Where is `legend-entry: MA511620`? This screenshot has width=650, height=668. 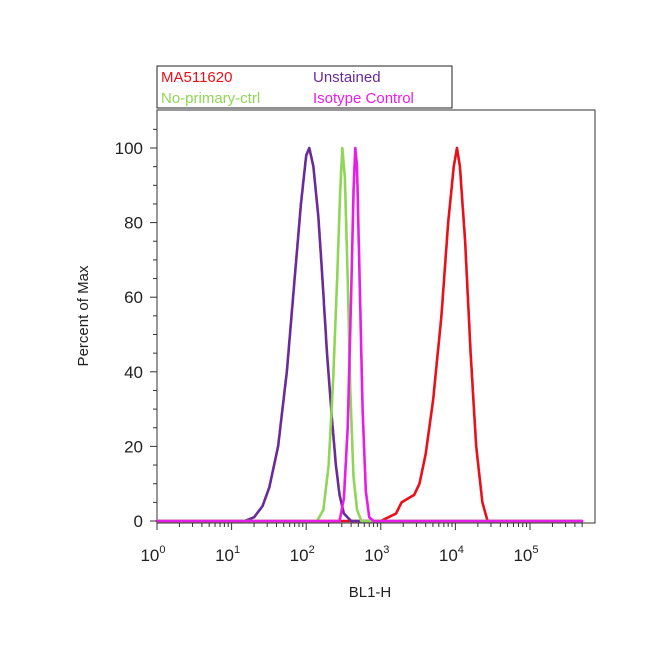 legend-entry: MA511620 is located at coordinates (196, 77).